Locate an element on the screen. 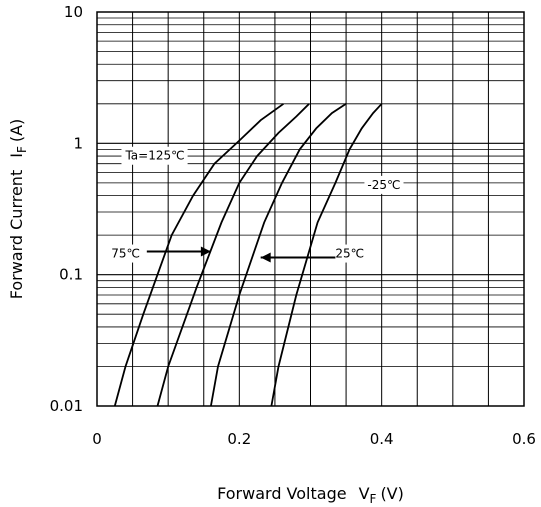 This screenshot has width=541, height=507. x-axis-symbol: V is located at coordinates (364, 493).